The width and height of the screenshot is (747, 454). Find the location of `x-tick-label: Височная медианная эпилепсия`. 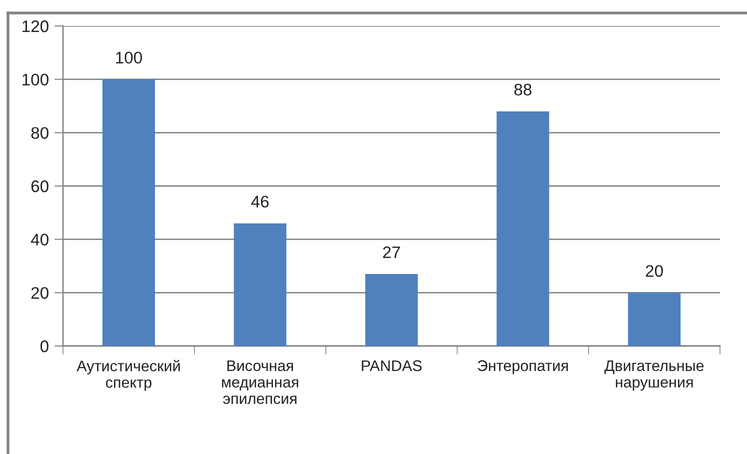

x-tick-label: Височная медианная эпилепсия is located at coordinates (260, 382).